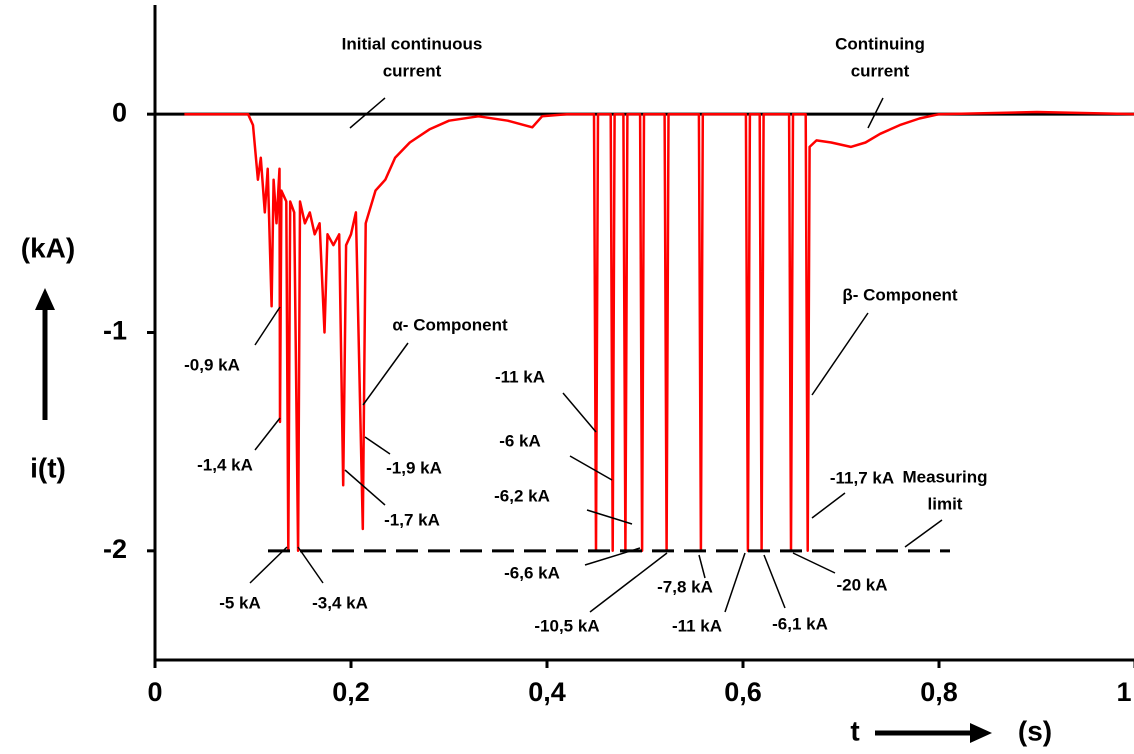 The width and height of the screenshot is (1134, 754). What do you see at coordinates (1123, 692) in the screenshot?
I see `x-tick-label: 1` at bounding box center [1123, 692].